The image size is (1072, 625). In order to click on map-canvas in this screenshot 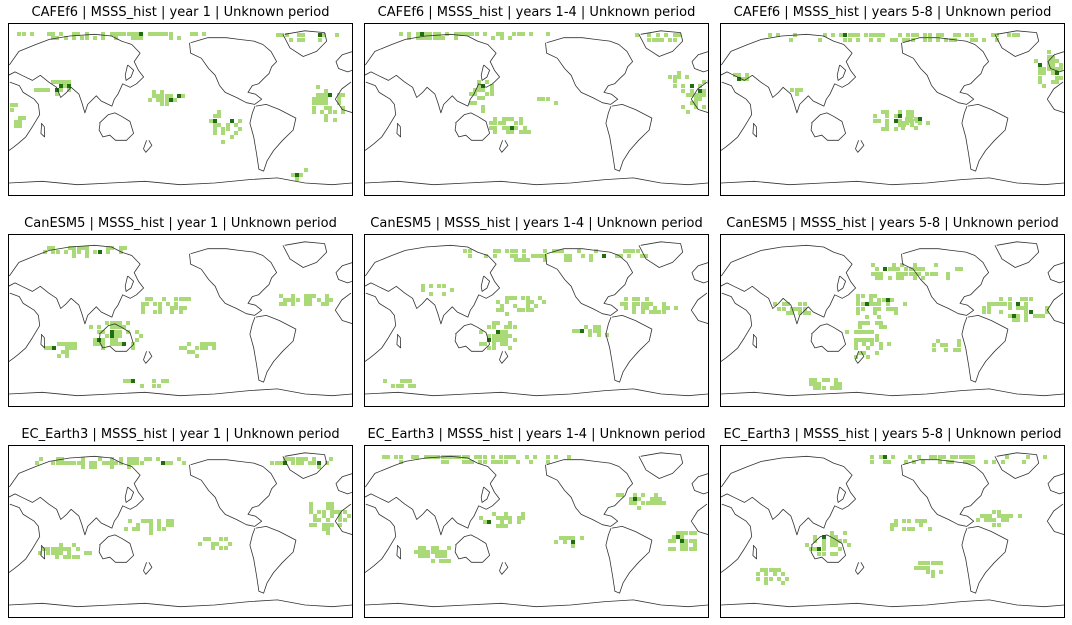, I will do `click(180, 108)`.